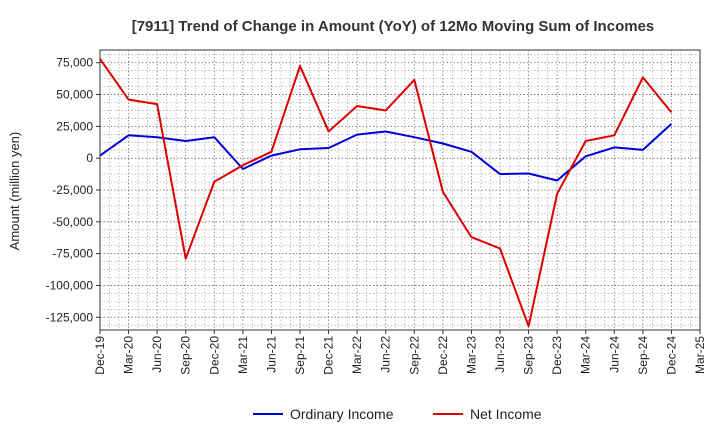 This screenshot has height=440, width=720. Describe the element at coordinates (386, 152) in the screenshot. I see `series-line` at that location.